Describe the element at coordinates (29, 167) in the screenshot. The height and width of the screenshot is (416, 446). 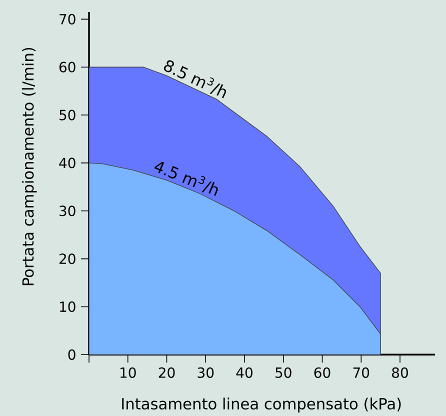
I see `y-axis-title: Portata campionamento (l/min)` at that location.